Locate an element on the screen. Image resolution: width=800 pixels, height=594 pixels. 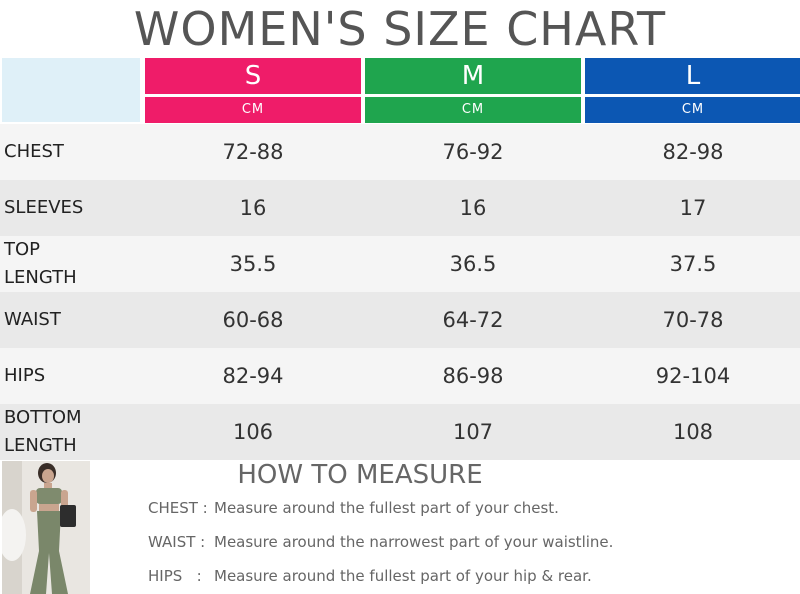
row-label: WAIST is located at coordinates (32, 319).